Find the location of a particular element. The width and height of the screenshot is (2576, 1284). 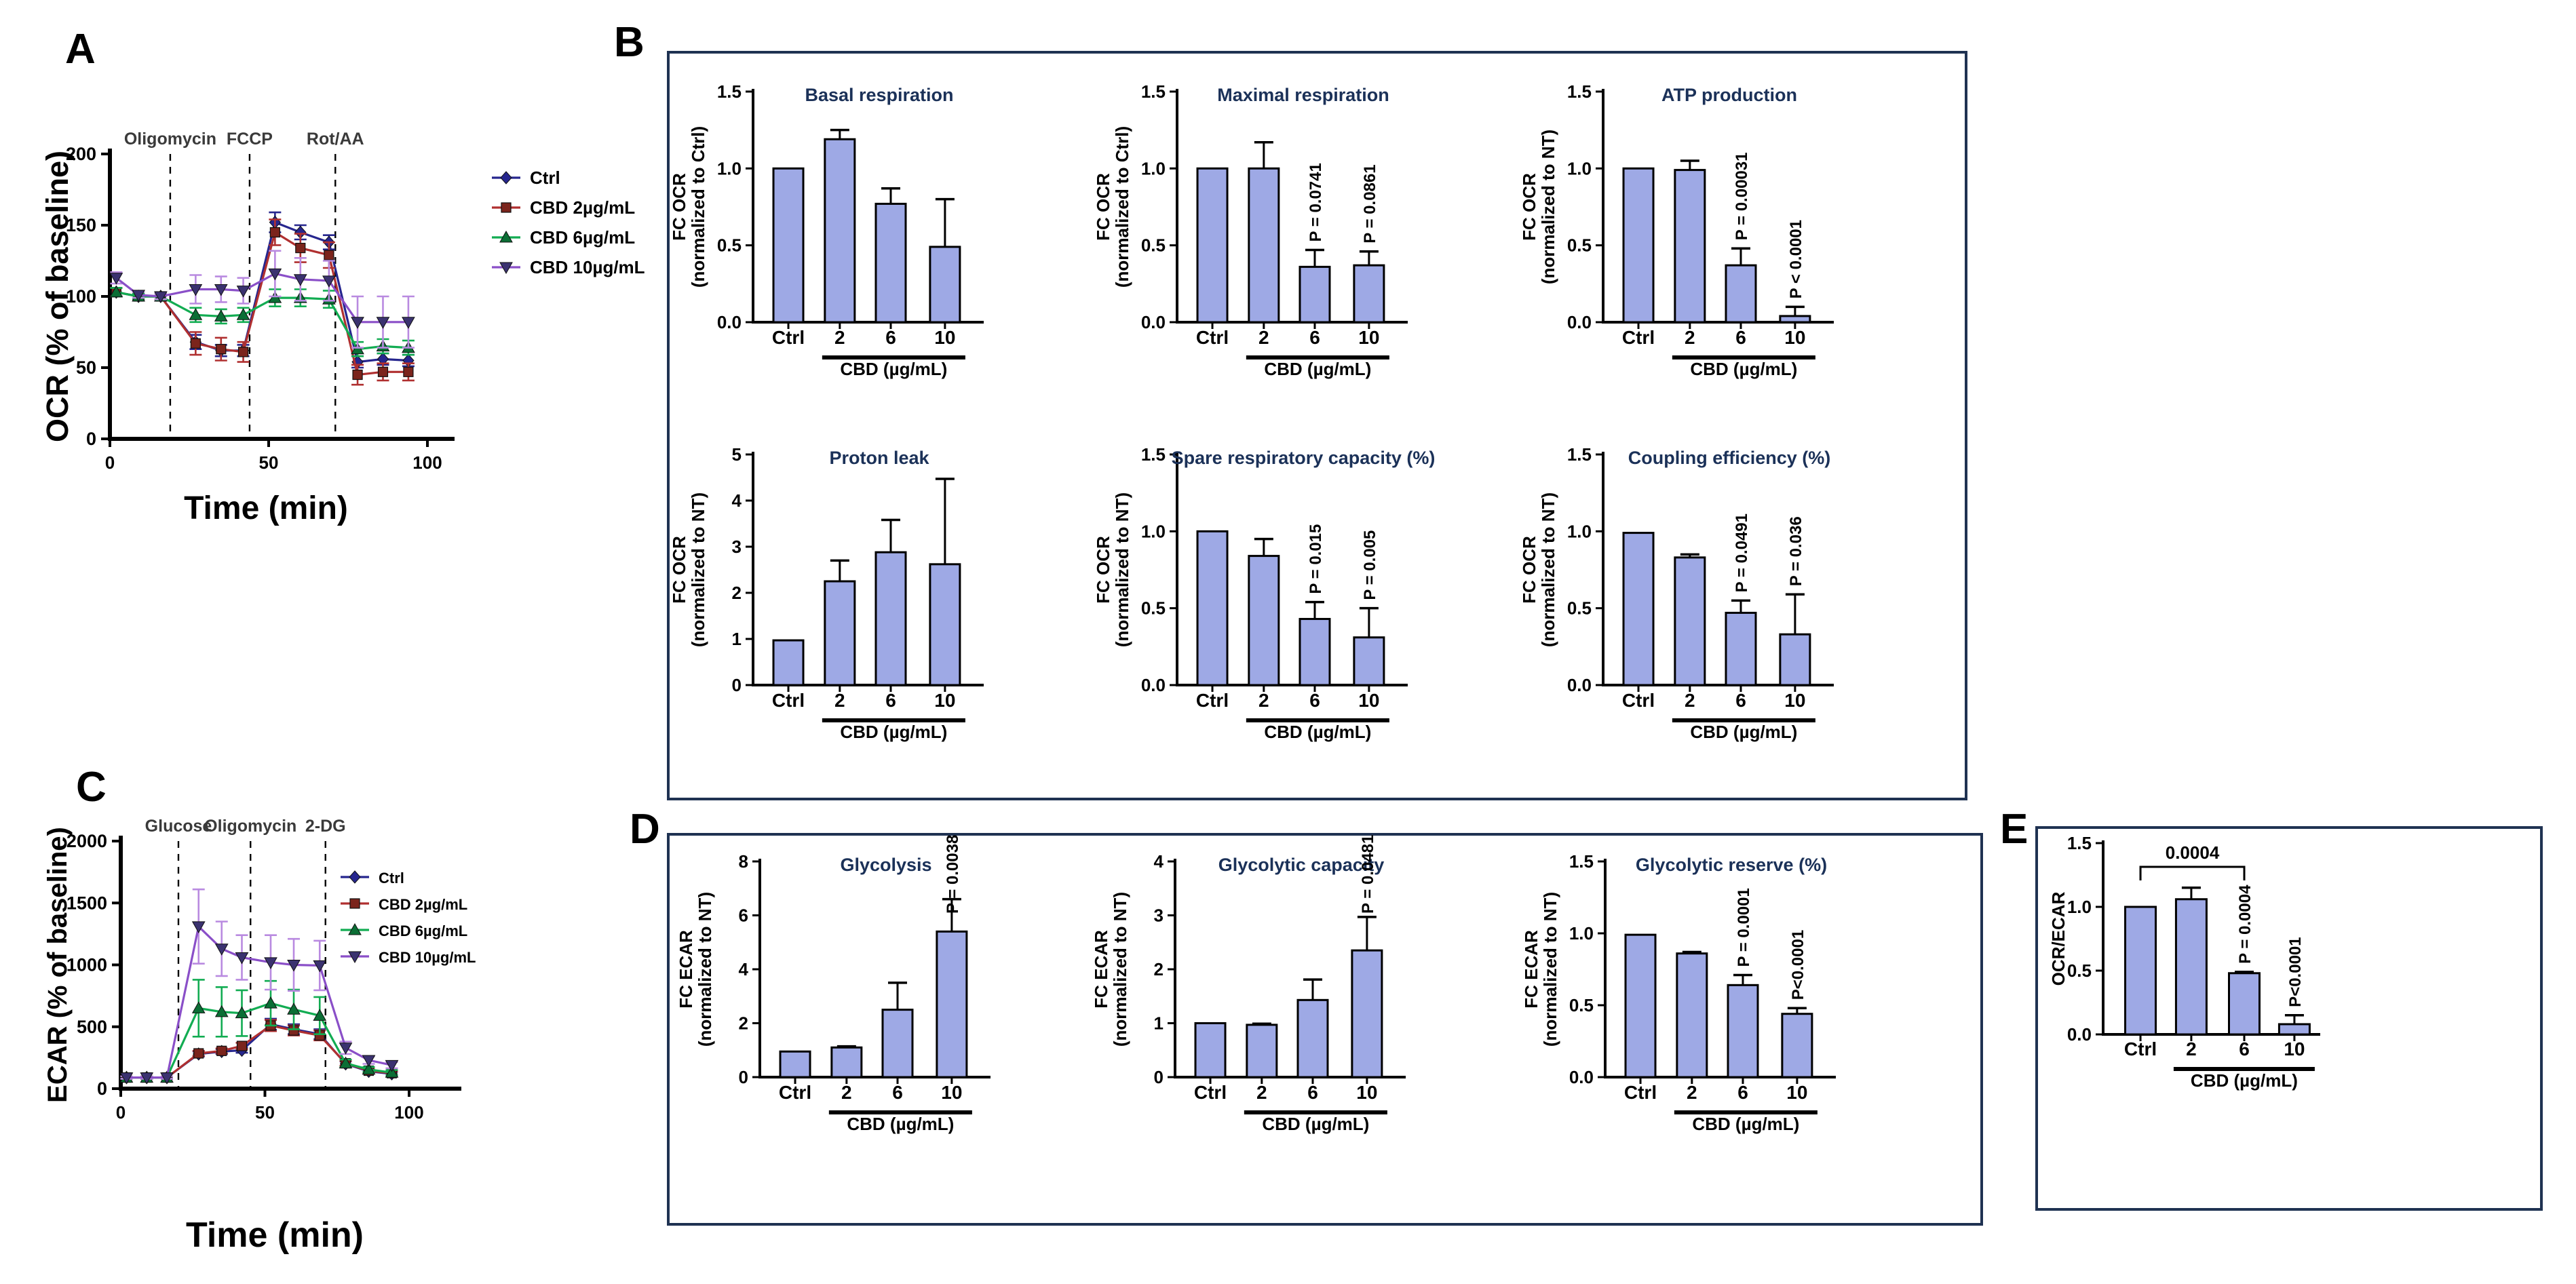

chart-title: Glycolytic capacity is located at coordinates (1301, 865).